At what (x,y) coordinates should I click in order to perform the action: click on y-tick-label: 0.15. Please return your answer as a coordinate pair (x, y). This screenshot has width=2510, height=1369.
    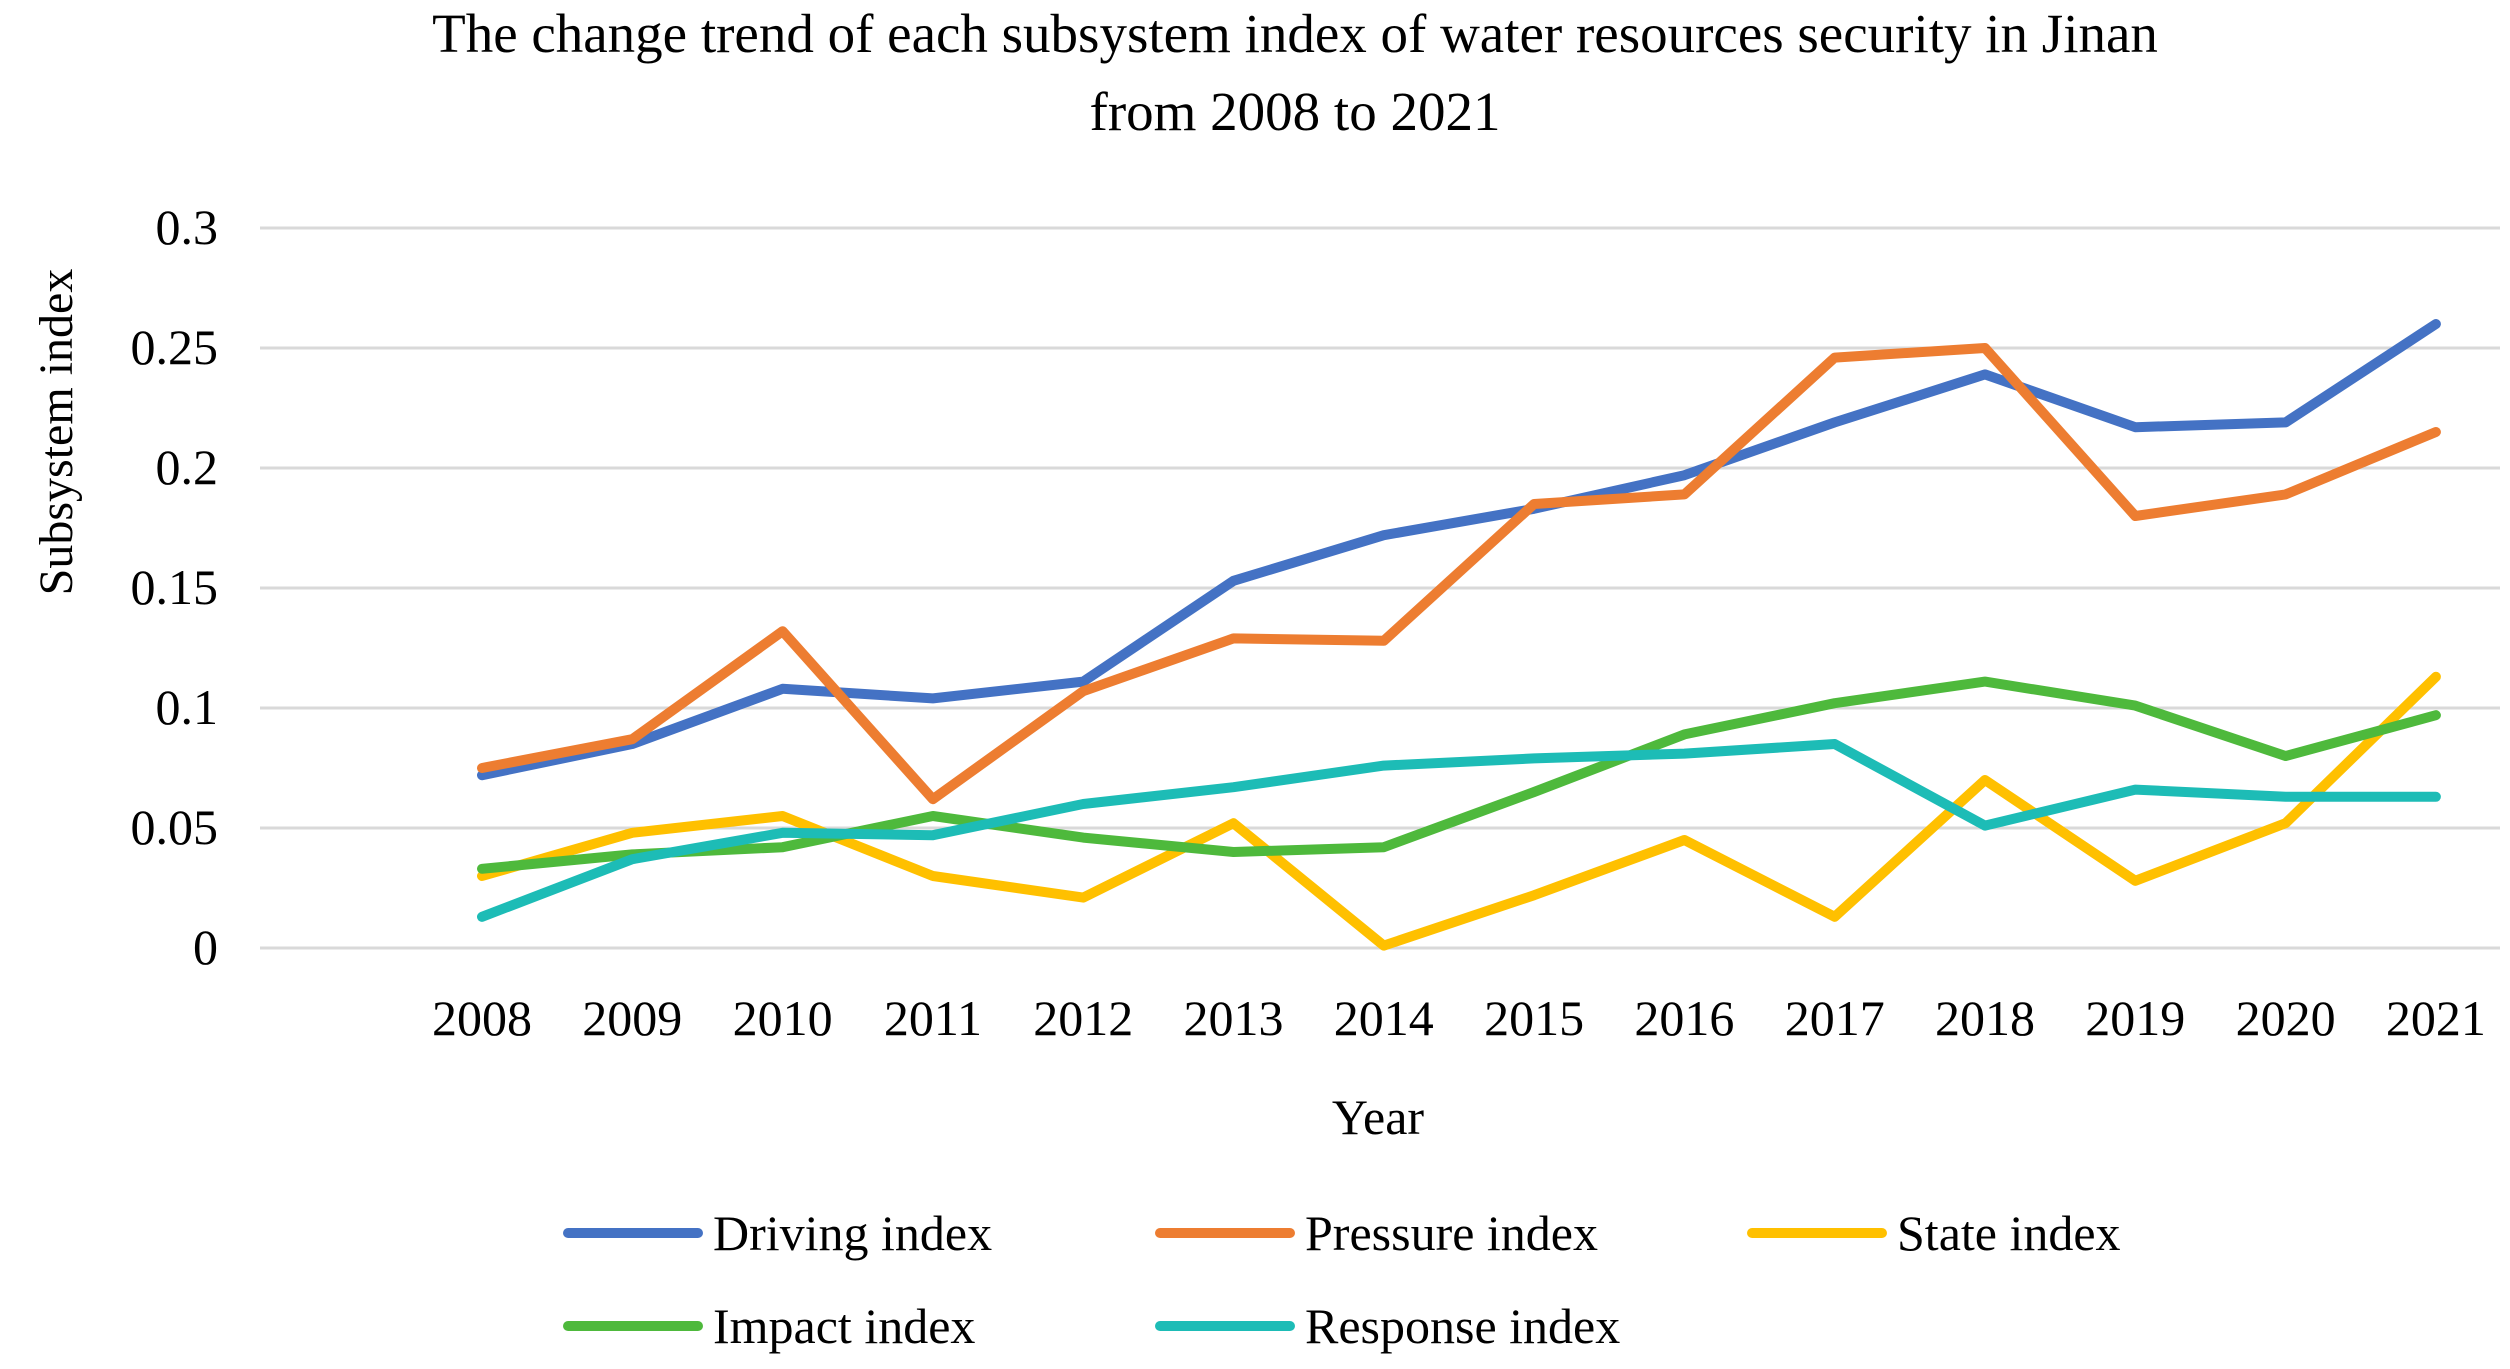
    Looking at the image, I should click on (175, 587).